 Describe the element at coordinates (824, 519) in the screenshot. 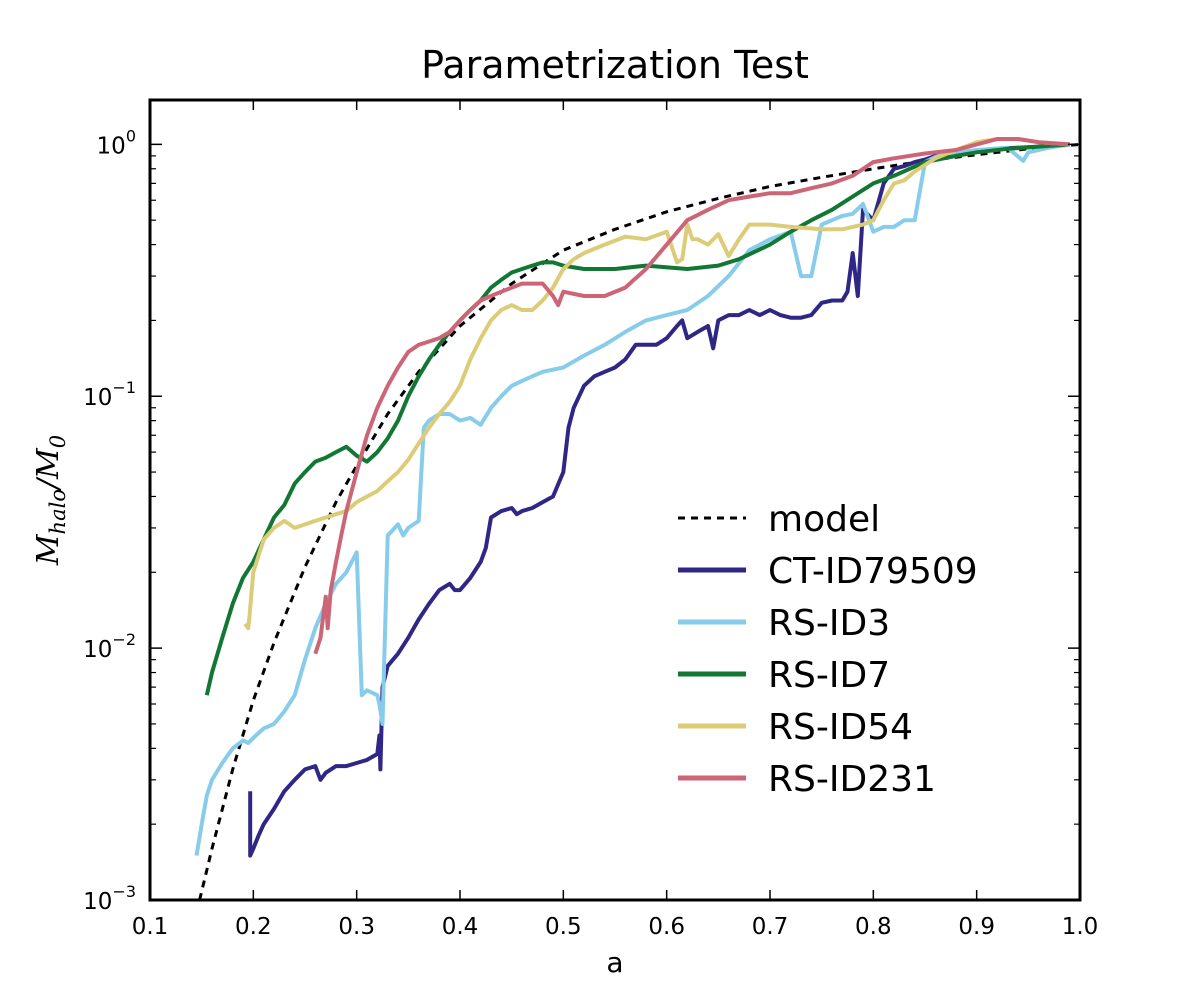

I see `legend-label: model` at that location.